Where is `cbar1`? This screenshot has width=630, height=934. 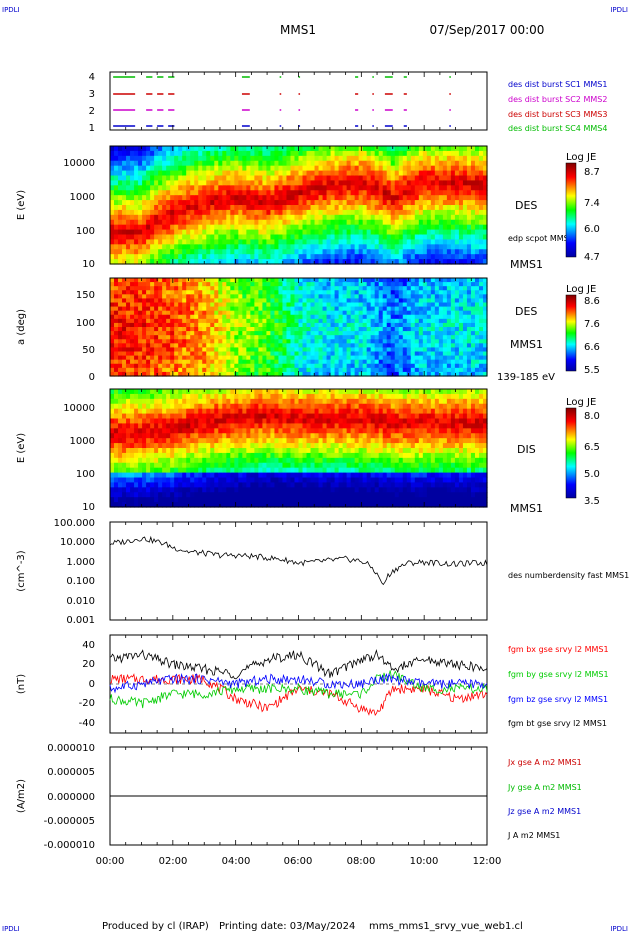
cbar1 is located at coordinates (571, 210).